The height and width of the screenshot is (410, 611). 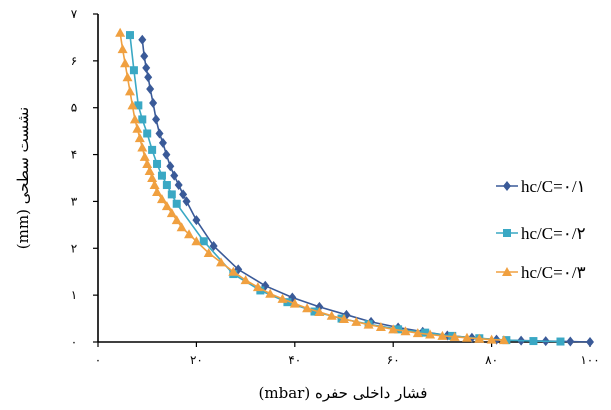 What do you see at coordinates (491, 360) in the screenshot?
I see `x-tick-label: ۸۰` at bounding box center [491, 360].